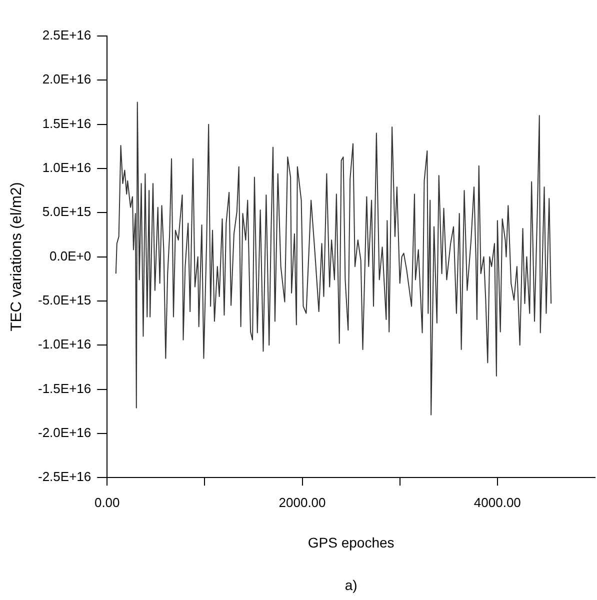 This screenshot has height=600, width=597. What do you see at coordinates (351, 542) in the screenshot?
I see `x-axis-title: GPS epoches` at bounding box center [351, 542].